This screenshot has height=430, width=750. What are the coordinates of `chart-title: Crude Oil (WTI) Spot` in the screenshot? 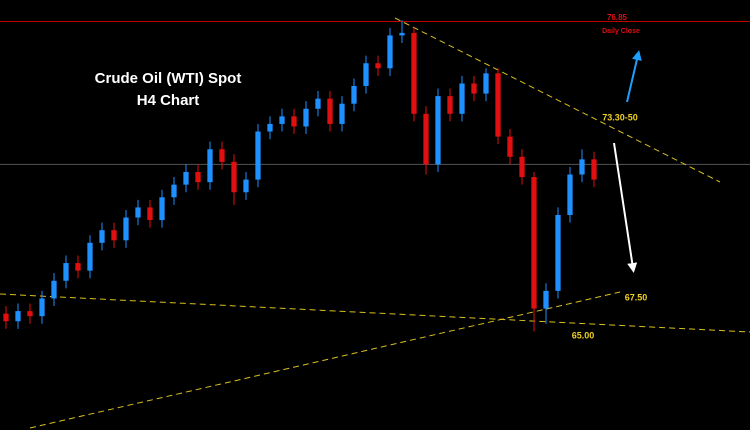 It's located at (168, 78).